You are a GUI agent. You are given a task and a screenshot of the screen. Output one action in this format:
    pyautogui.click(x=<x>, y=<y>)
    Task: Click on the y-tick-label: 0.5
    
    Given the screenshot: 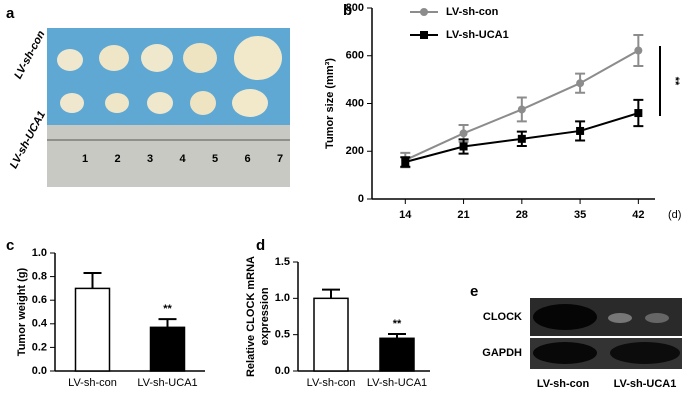 What is the action you would take?
    pyautogui.click(x=282, y=335)
    